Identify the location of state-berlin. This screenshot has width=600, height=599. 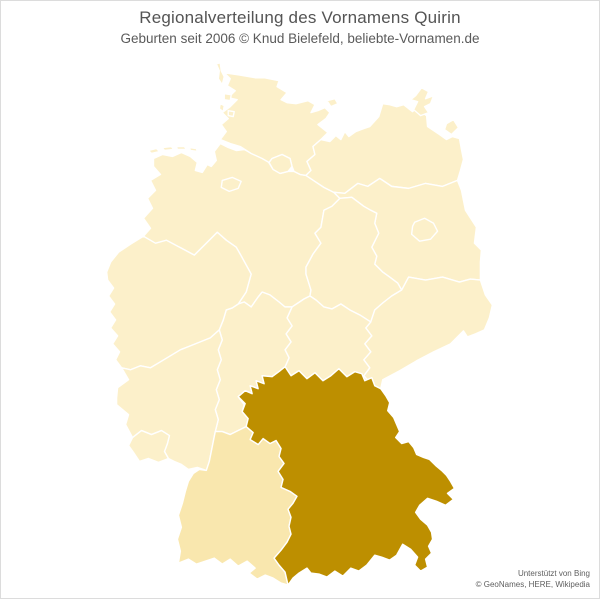
(424, 229).